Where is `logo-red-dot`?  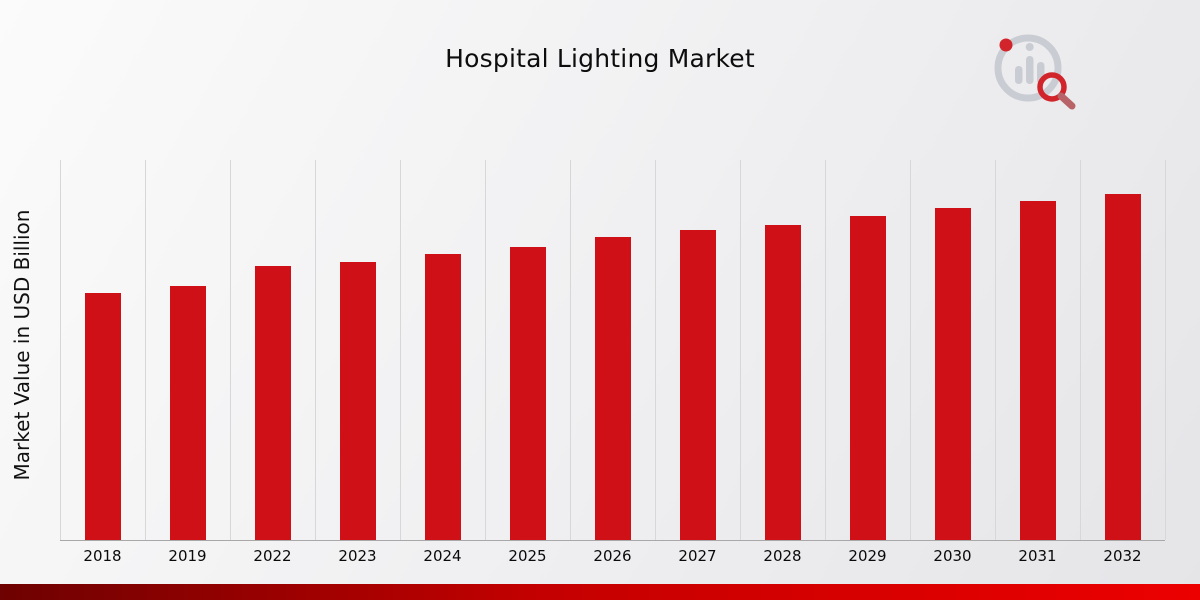
logo-red-dot is located at coordinates (1006, 45).